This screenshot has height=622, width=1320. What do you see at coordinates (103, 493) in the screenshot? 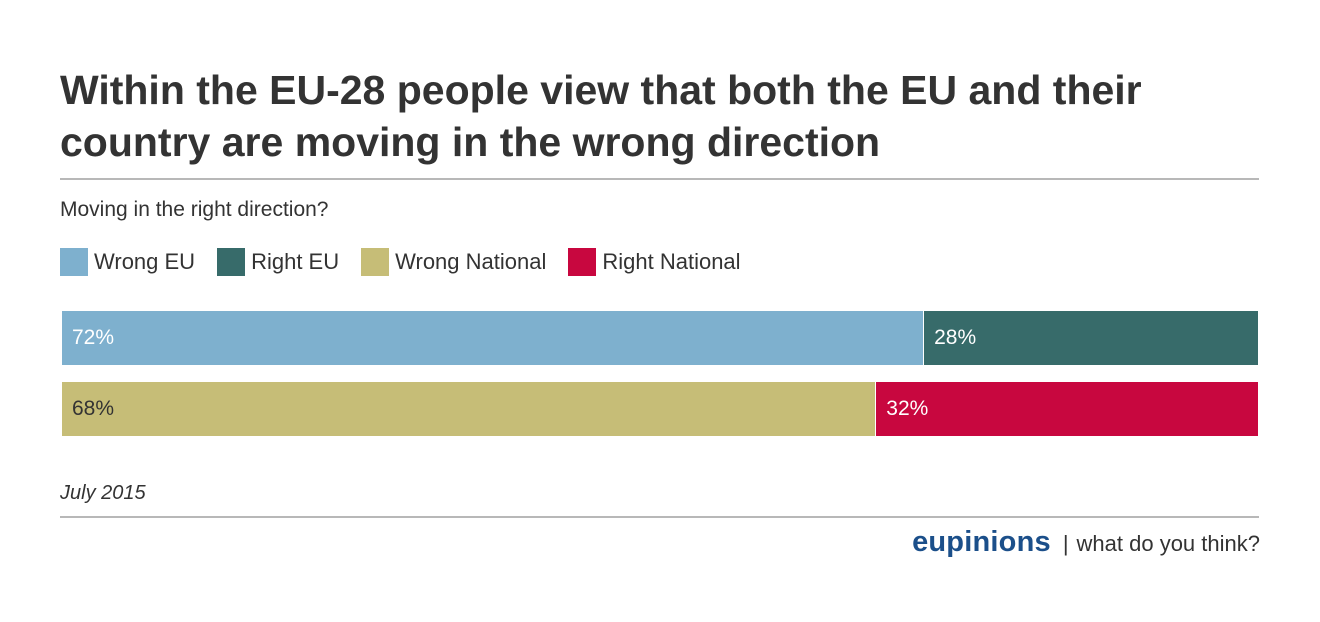
I see `date-footnote: July 2015` at bounding box center [103, 493].